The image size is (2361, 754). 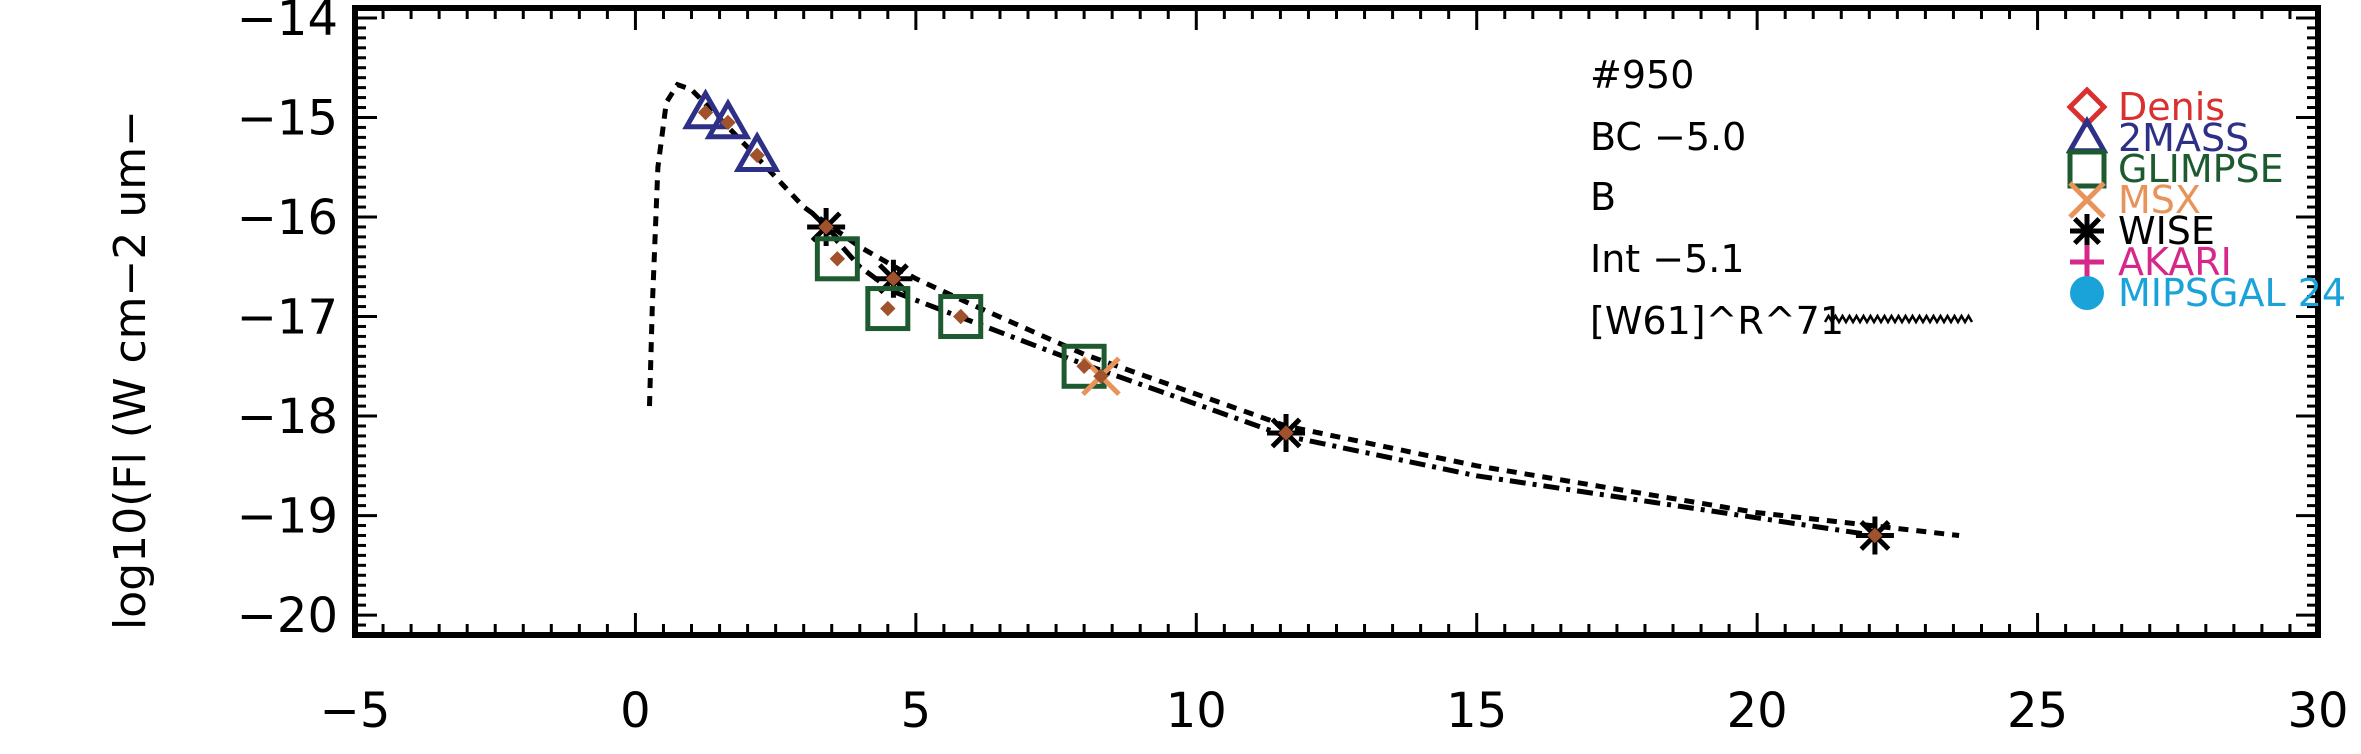 What do you see at coordinates (1717, 321) in the screenshot?
I see `annotation-text: [W61]^R^71` at bounding box center [1717, 321].